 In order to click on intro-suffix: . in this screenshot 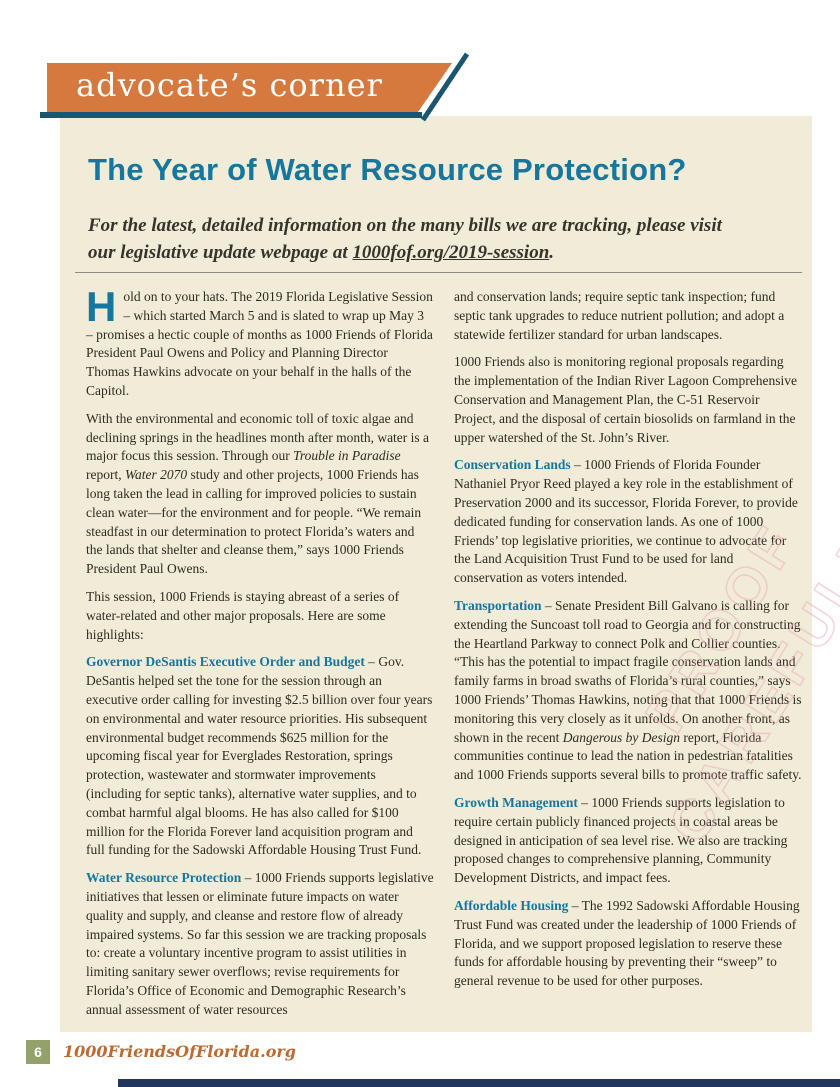, I will do `click(552, 252)`.